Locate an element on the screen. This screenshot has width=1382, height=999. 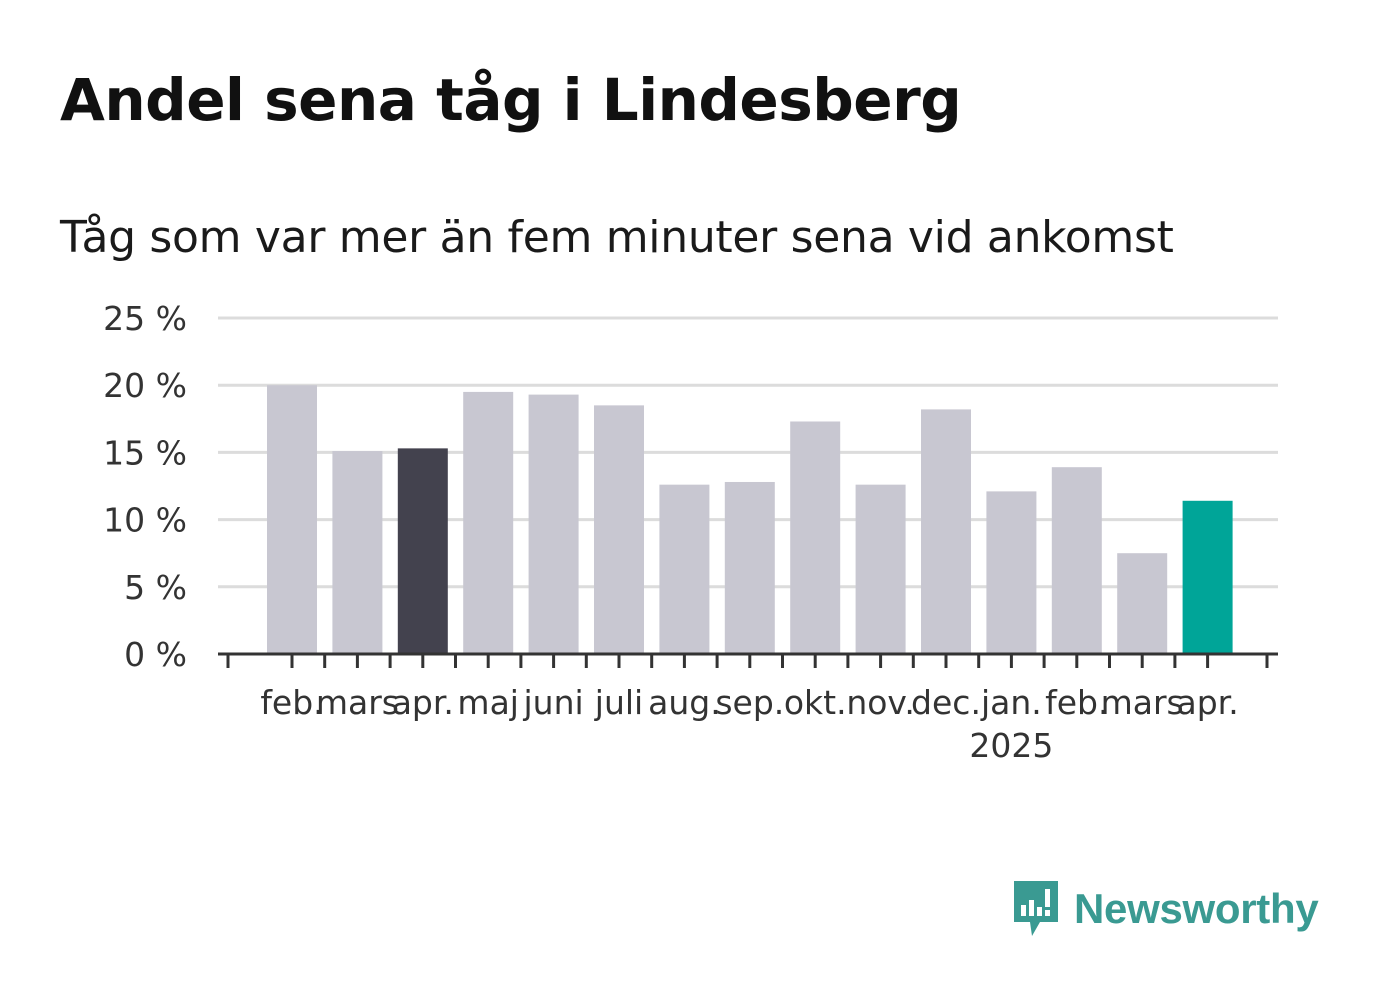
newsworthy-logo-icon is located at coordinates (1036, 908).